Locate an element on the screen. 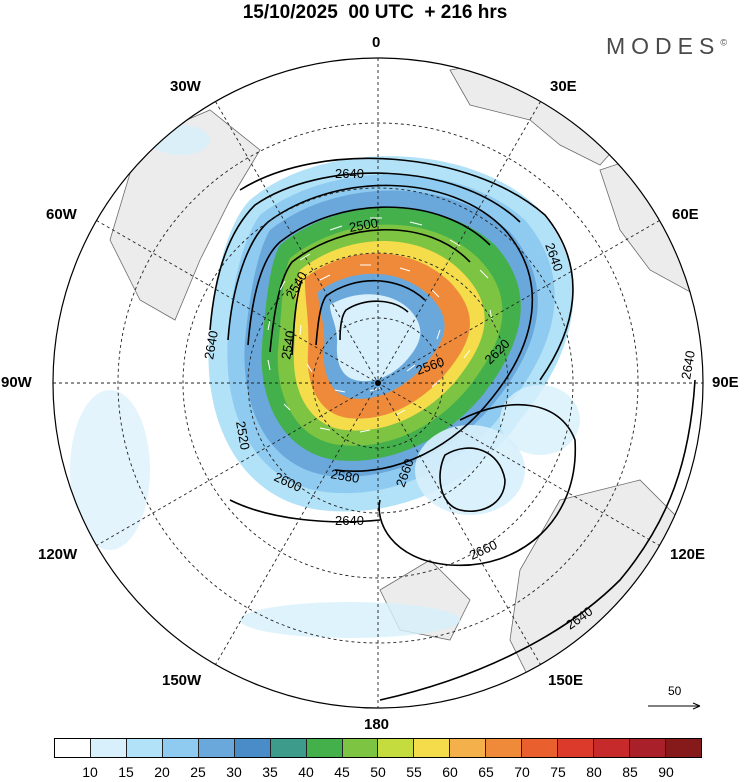 The image size is (750, 782). colorbar-tick-label: 50 is located at coordinates (378, 772).